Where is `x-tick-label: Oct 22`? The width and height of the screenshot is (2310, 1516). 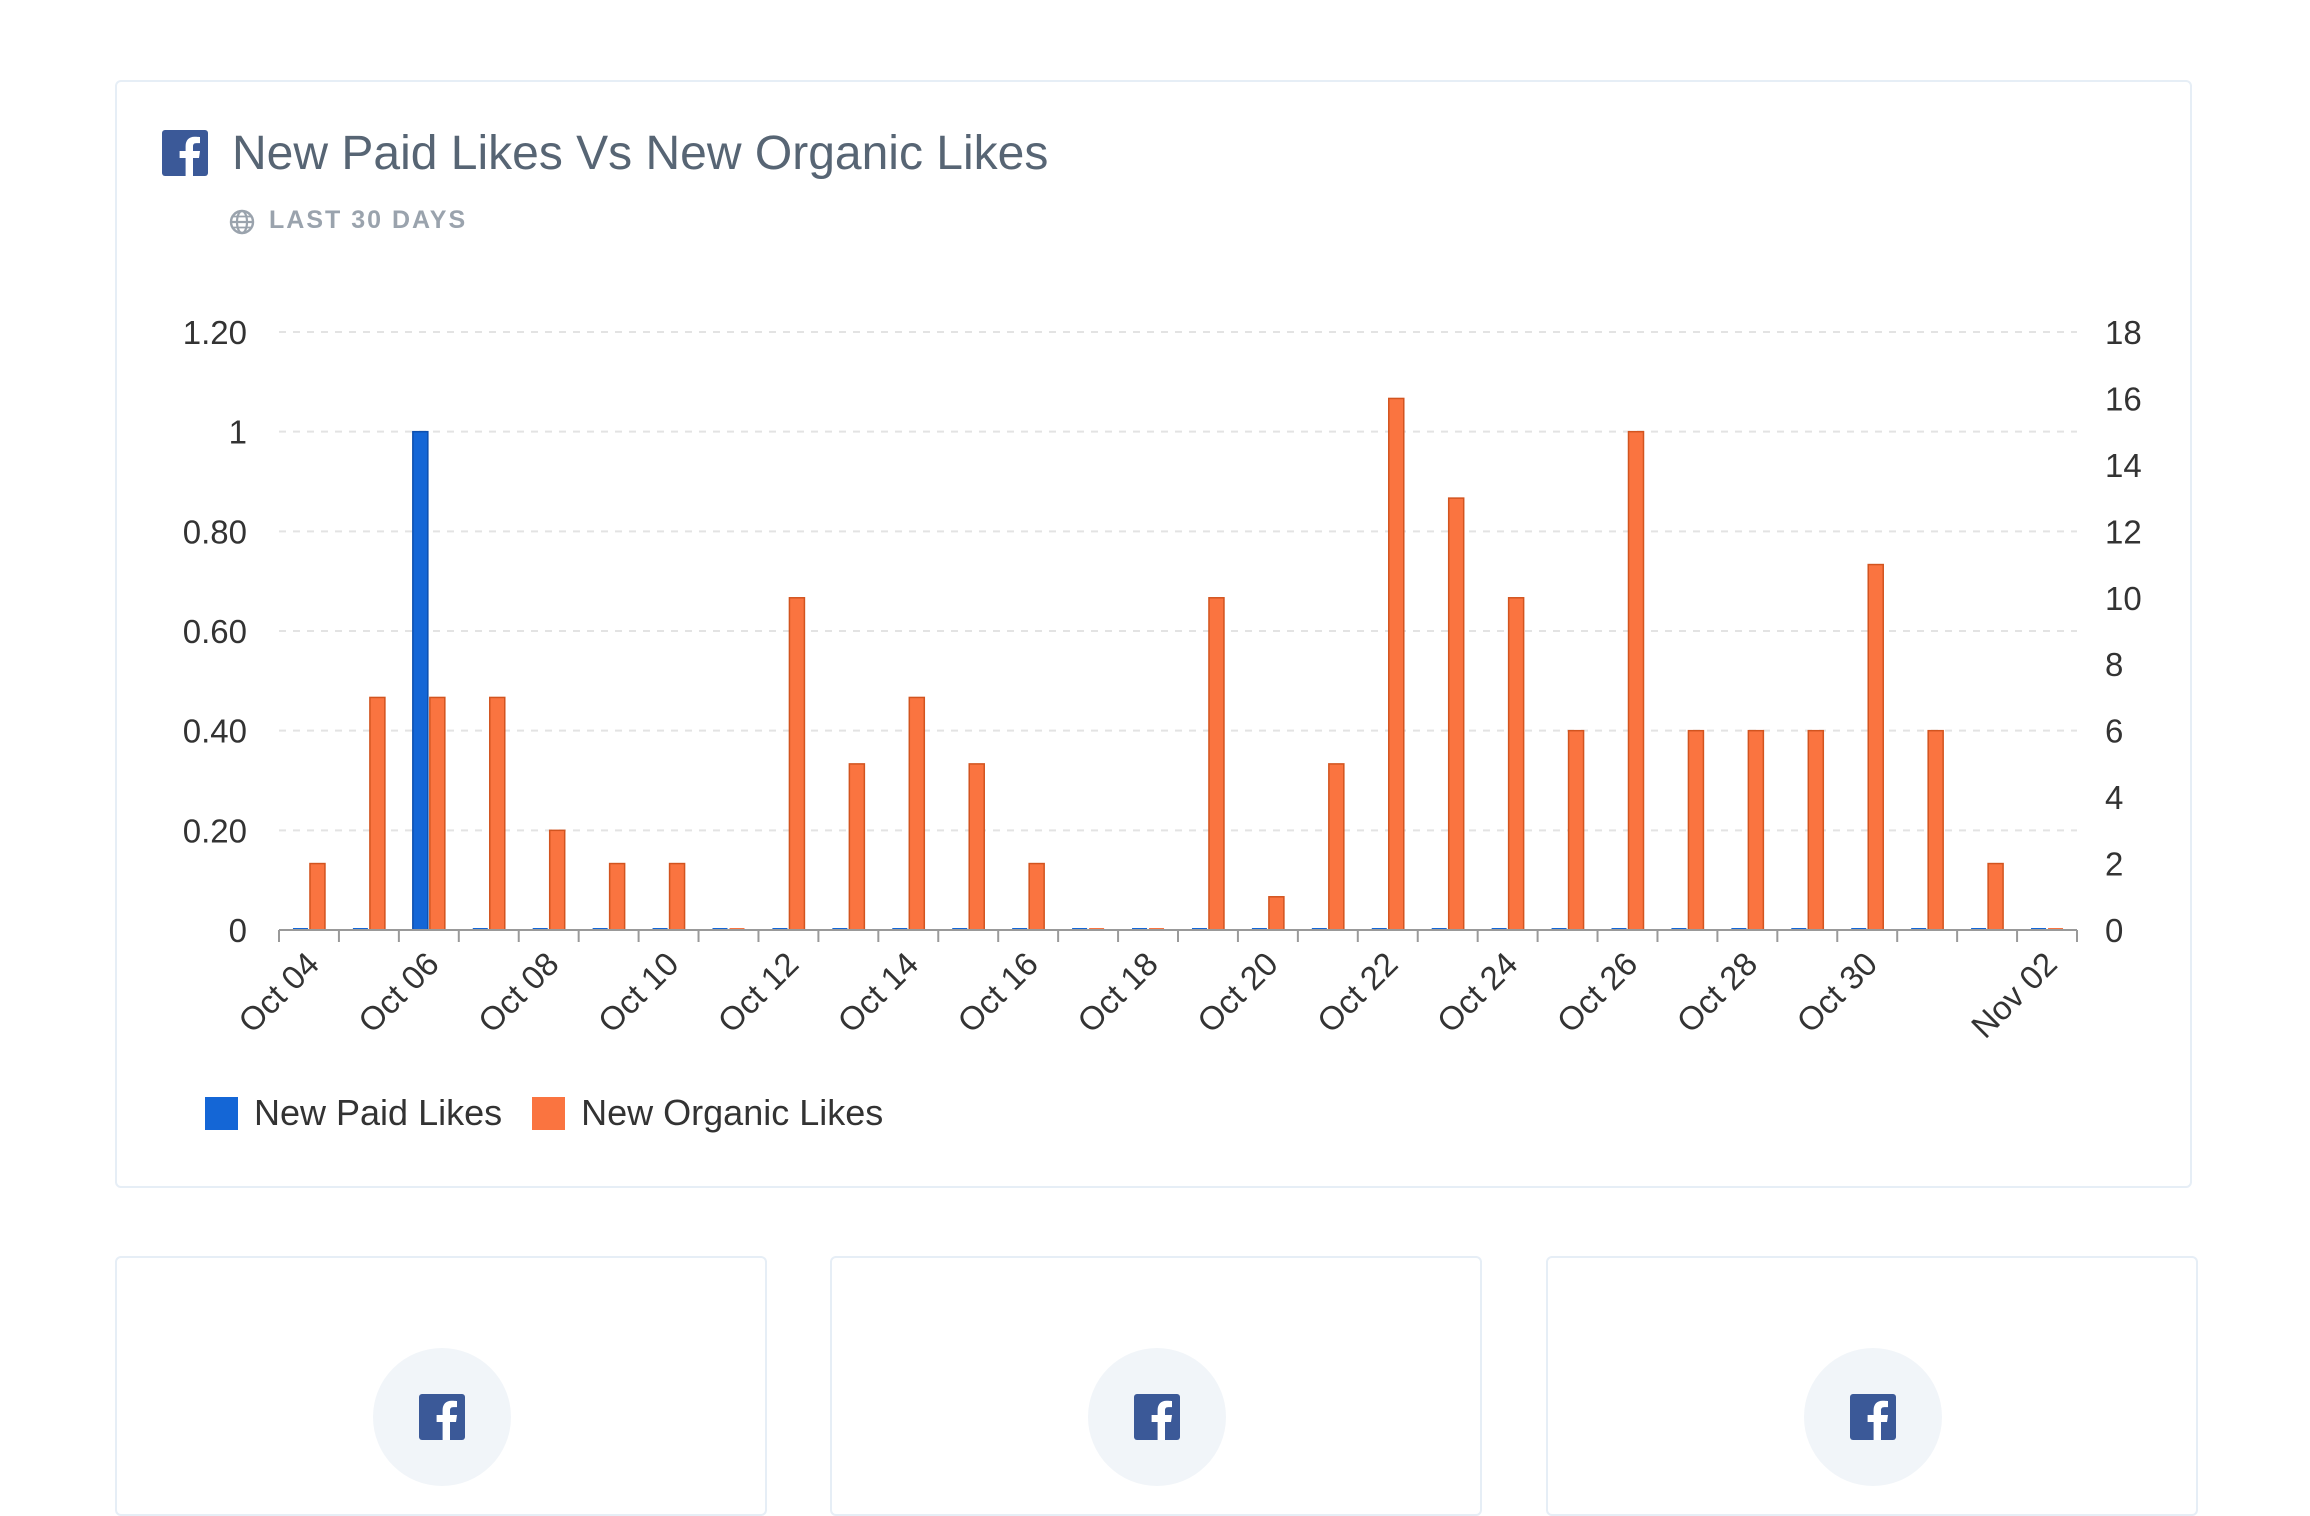
x-tick-label: Oct 22 is located at coordinates (1357, 992).